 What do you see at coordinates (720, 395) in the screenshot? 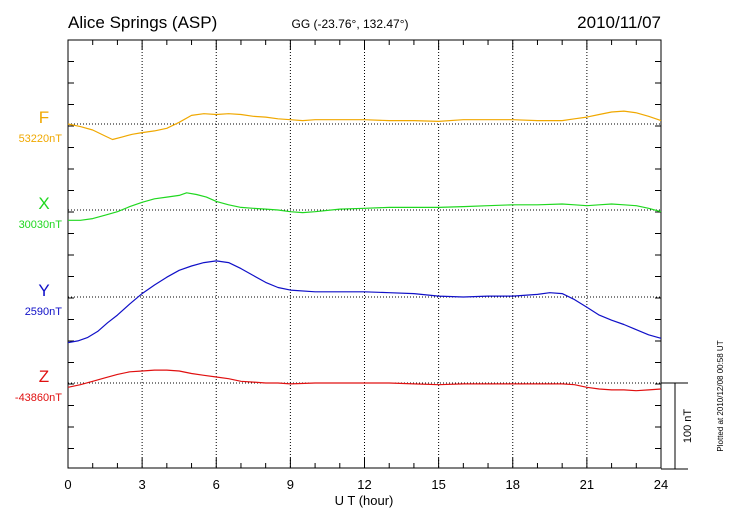
I see `plot-timestamp: Plotted at 2010/12/08 00:58 UT` at bounding box center [720, 395].